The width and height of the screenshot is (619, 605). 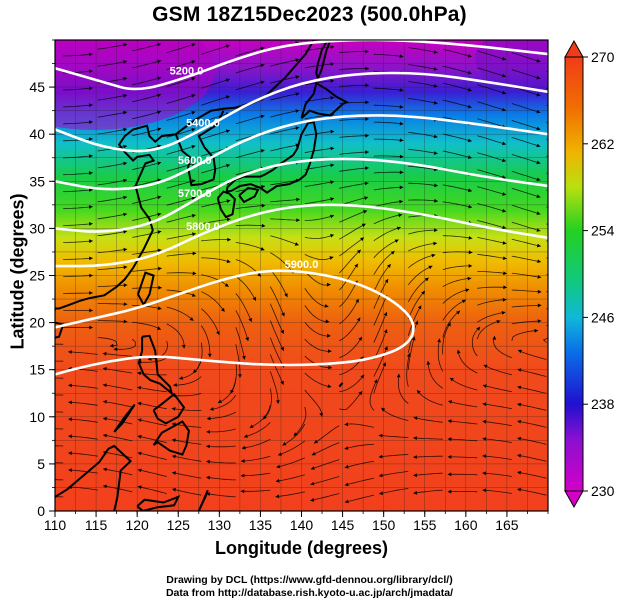 I want to click on colorbar-tick-label: 270, so click(x=603, y=57).